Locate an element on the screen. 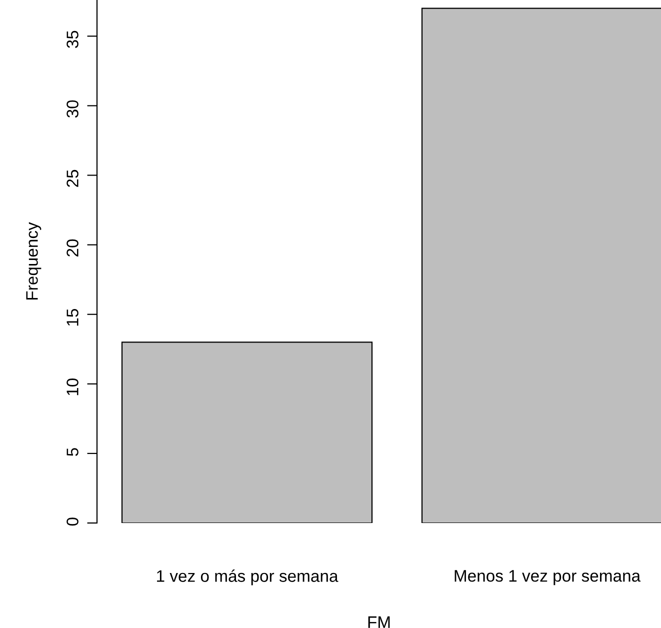 This screenshot has height=628, width=661. x-axis-title: FM is located at coordinates (379, 622).